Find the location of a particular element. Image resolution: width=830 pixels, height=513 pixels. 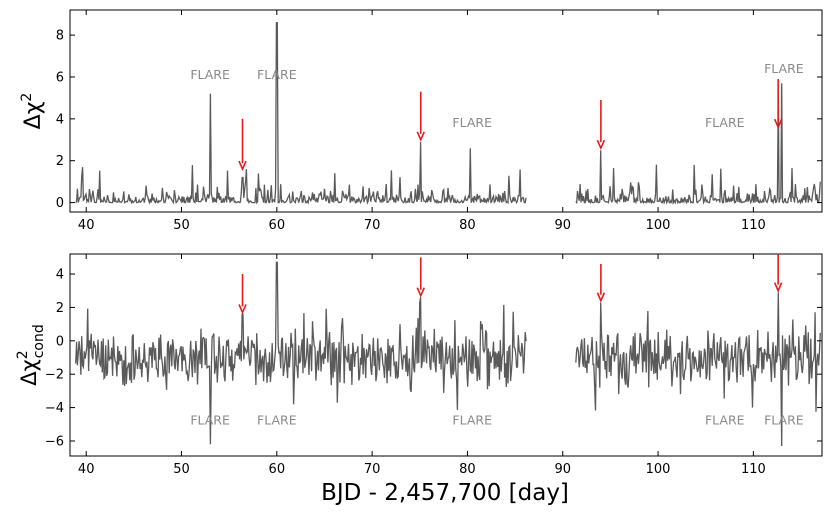

bottom-y-axis-label: Δχ2cond is located at coordinates (31, 354).